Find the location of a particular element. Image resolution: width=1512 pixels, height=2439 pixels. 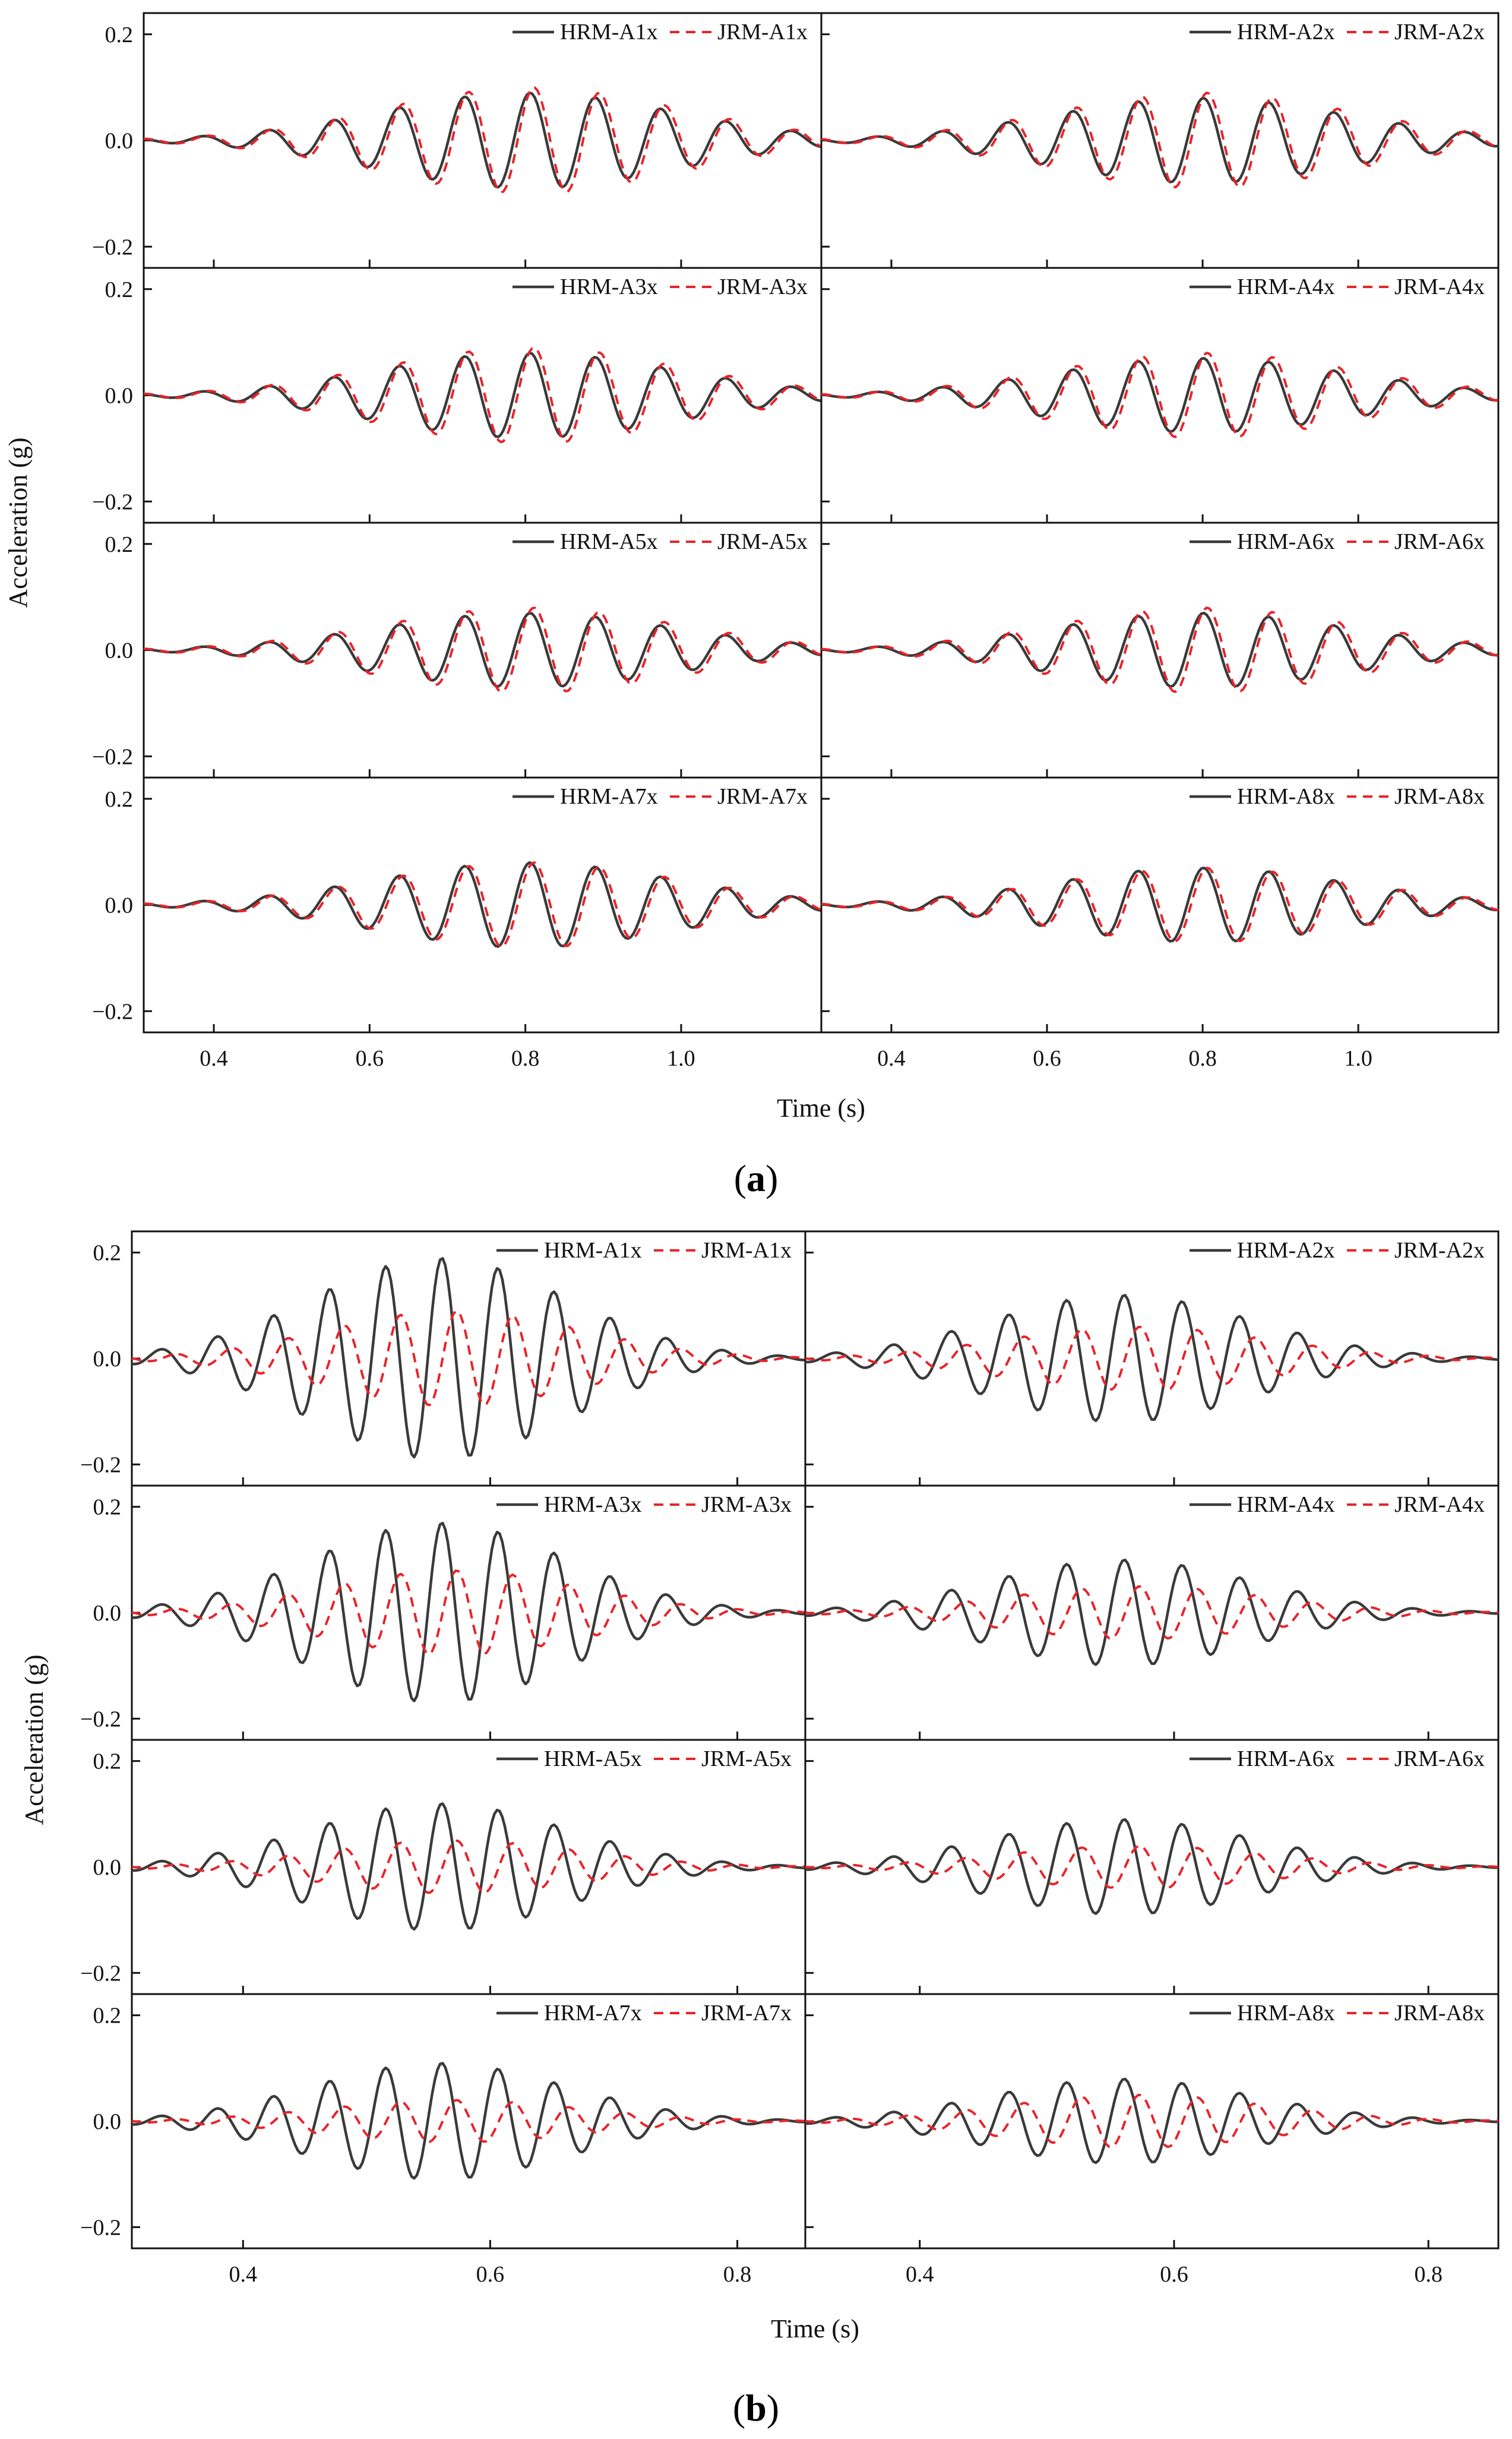

legend-label-jrm: JRM-A7x is located at coordinates (746, 2014).